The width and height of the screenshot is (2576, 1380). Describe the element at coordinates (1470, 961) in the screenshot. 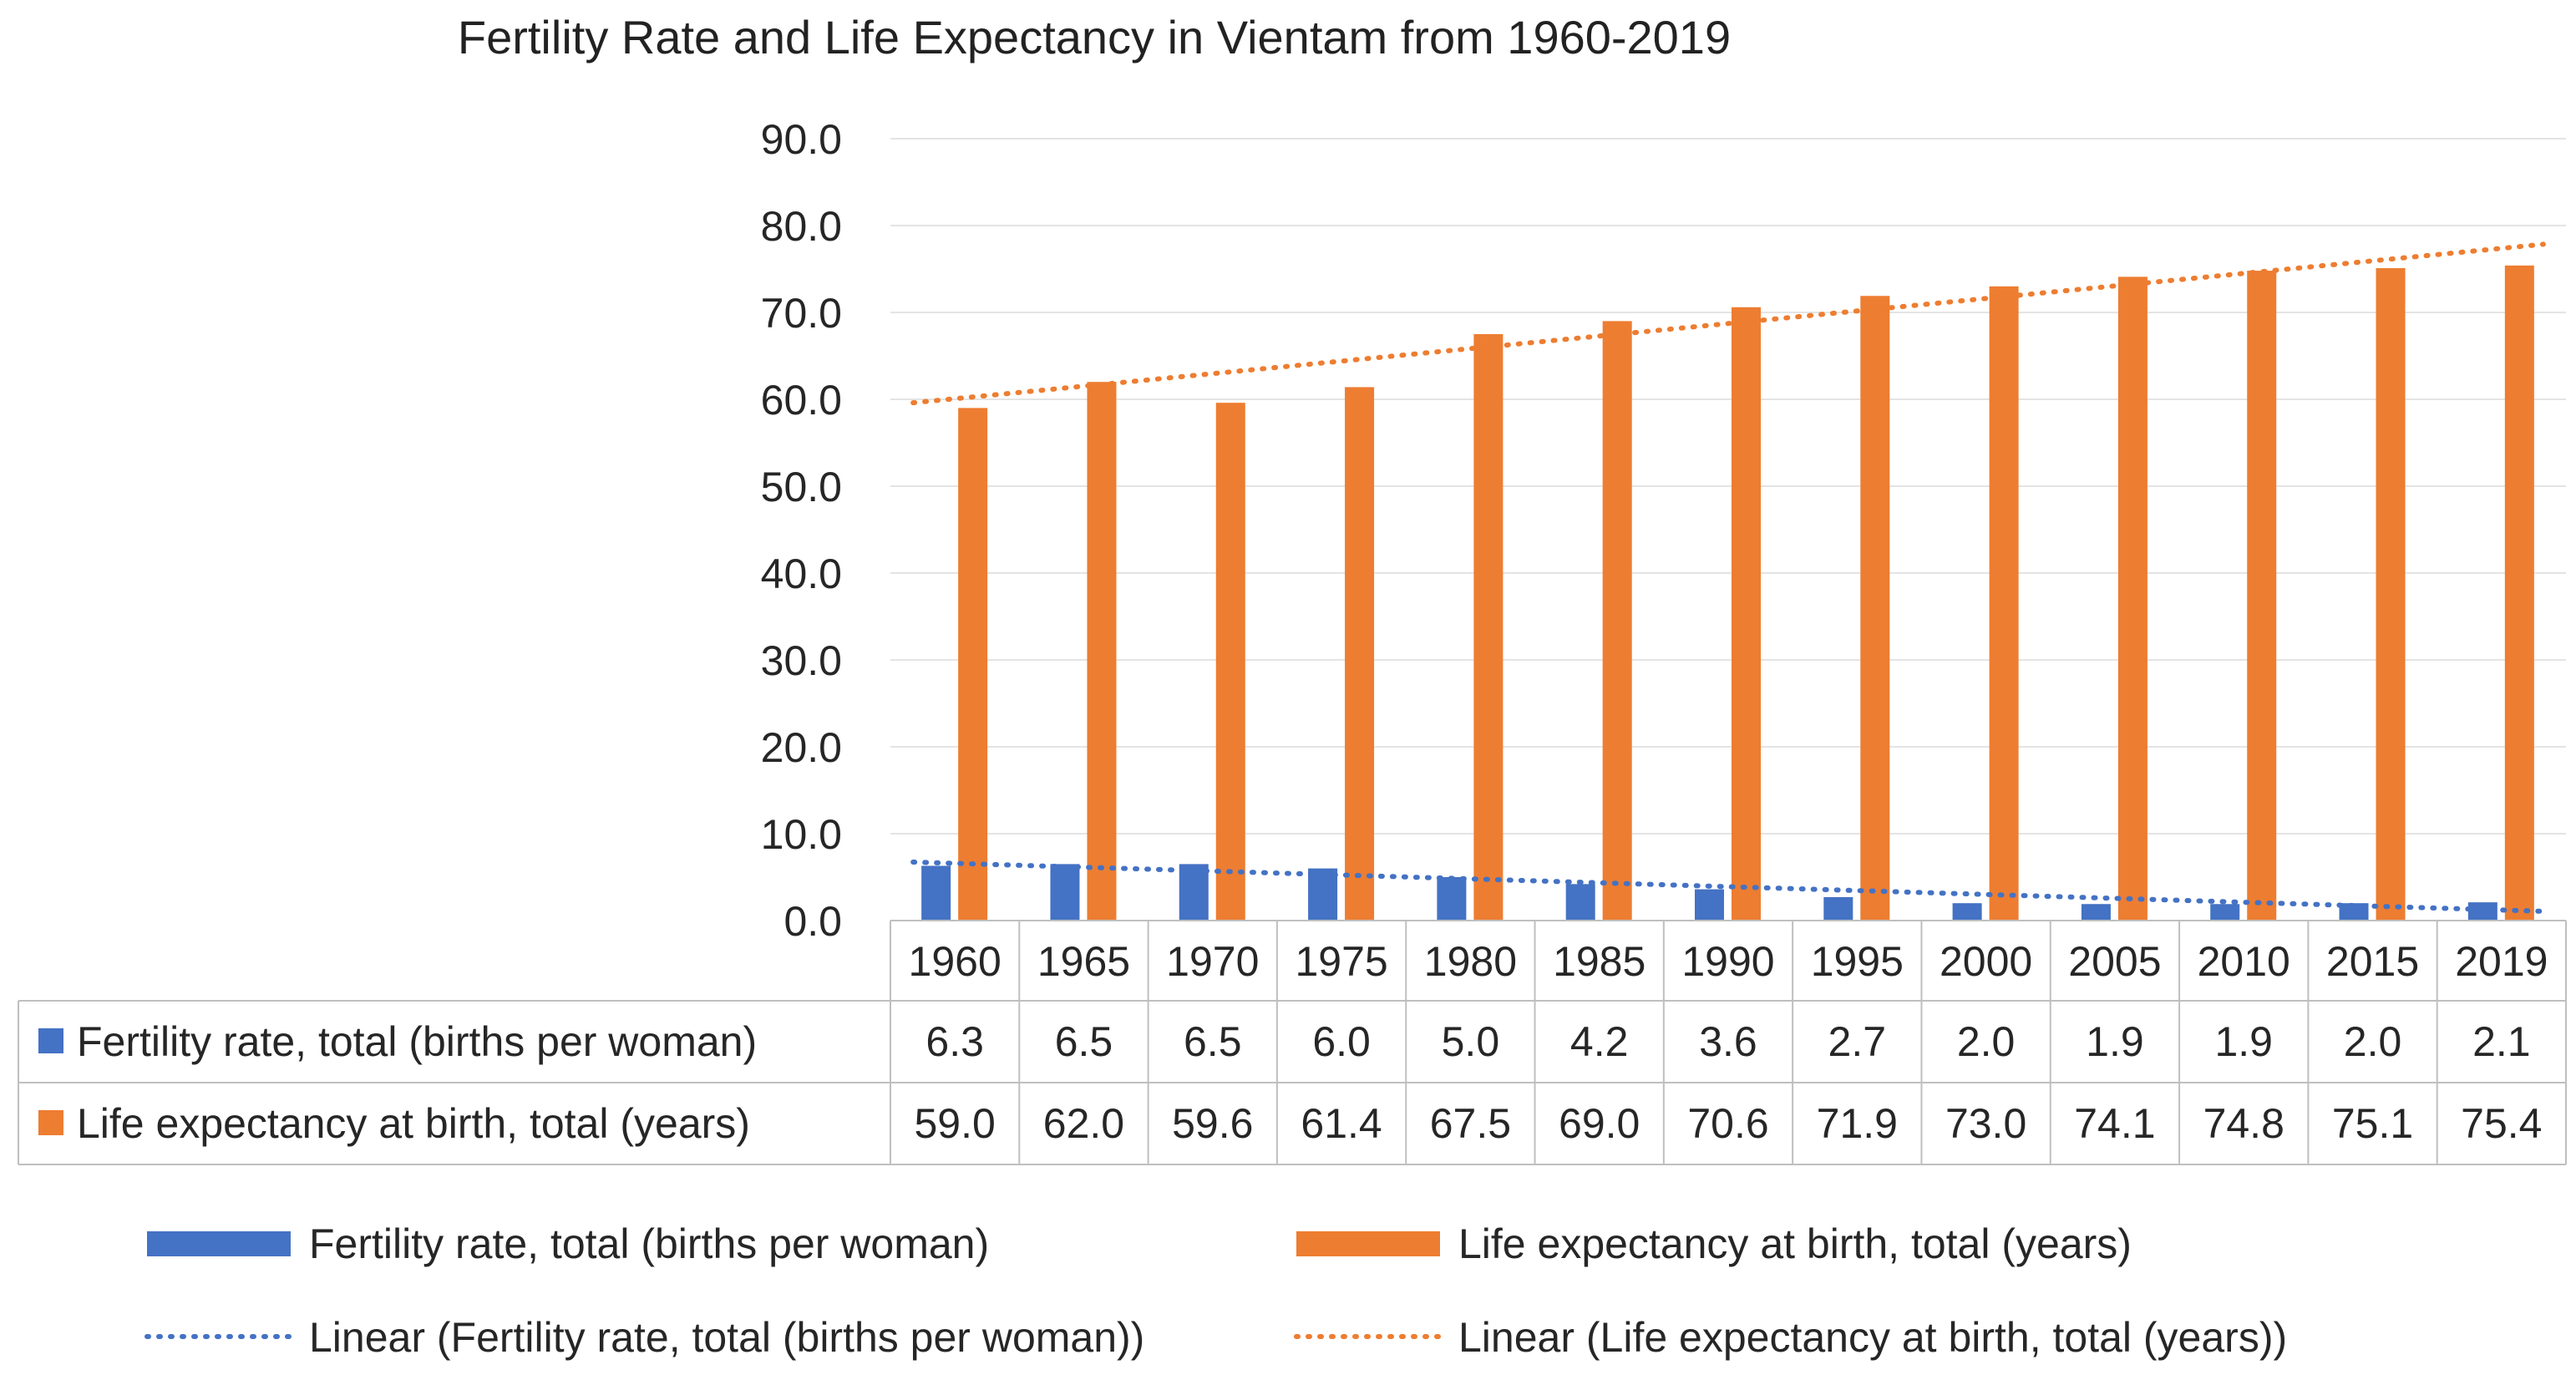

I see `table-header-cell: 1980` at that location.